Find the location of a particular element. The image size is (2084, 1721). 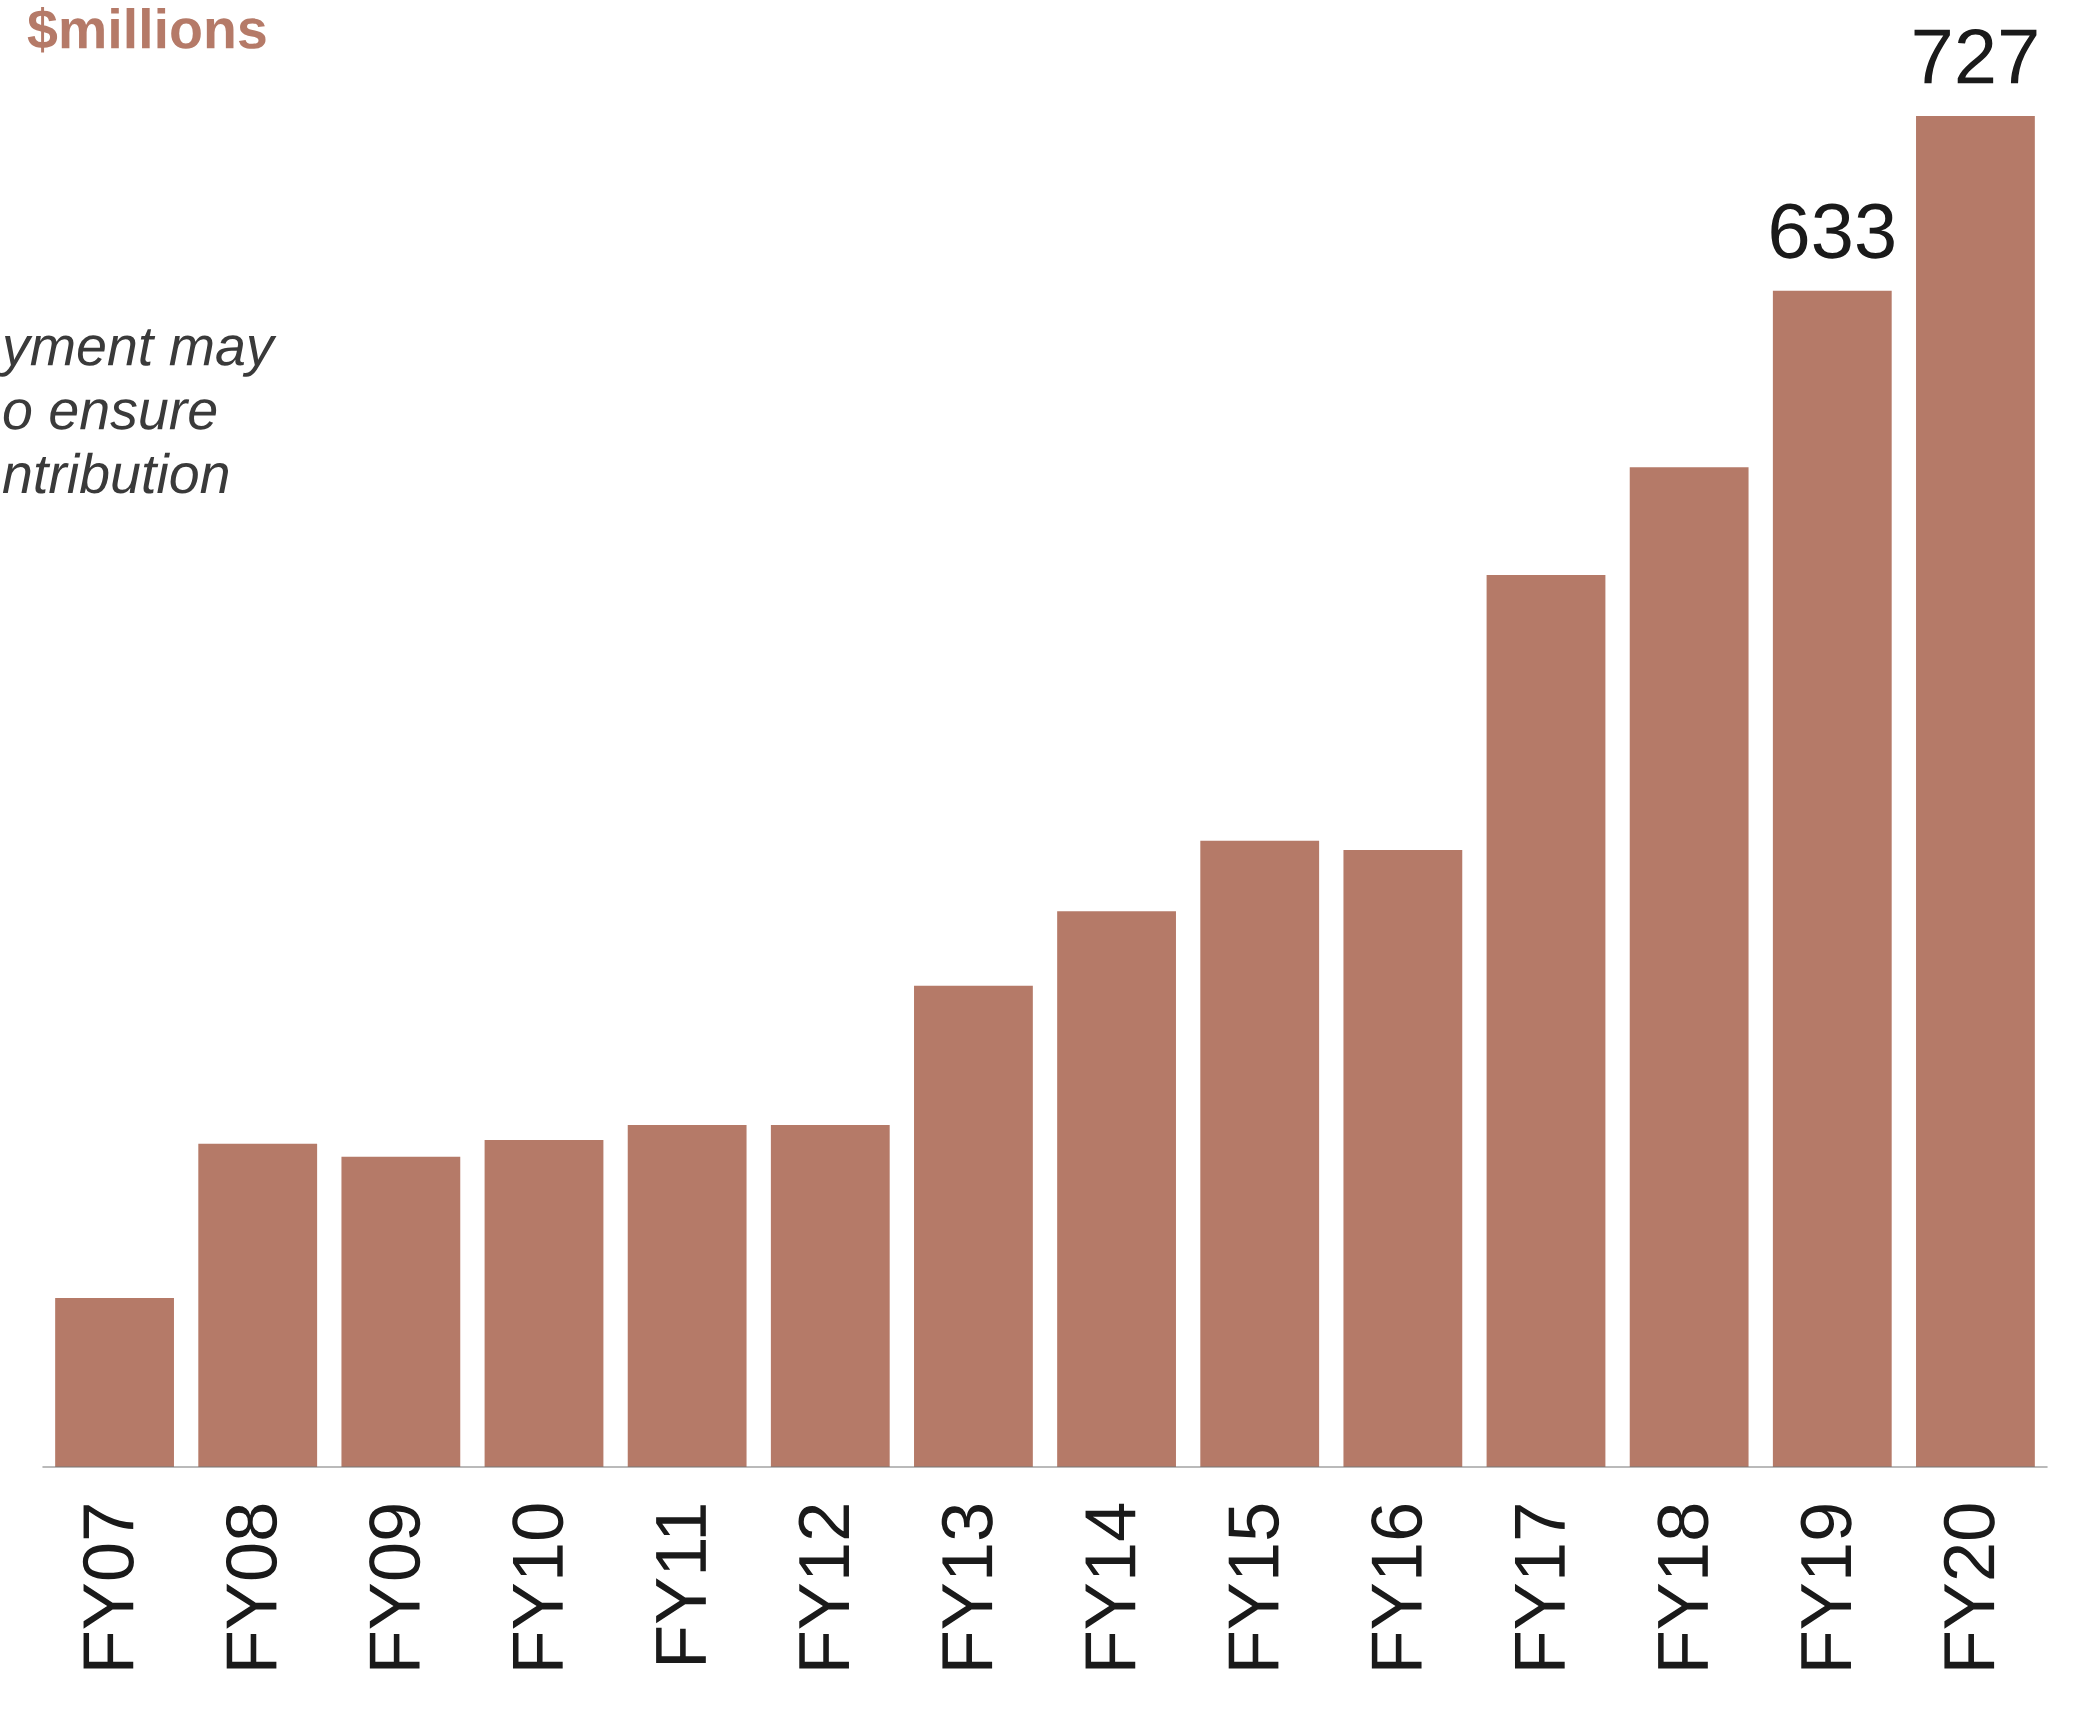

x-tick-label: FY20 is located at coordinates (1969, 1586).